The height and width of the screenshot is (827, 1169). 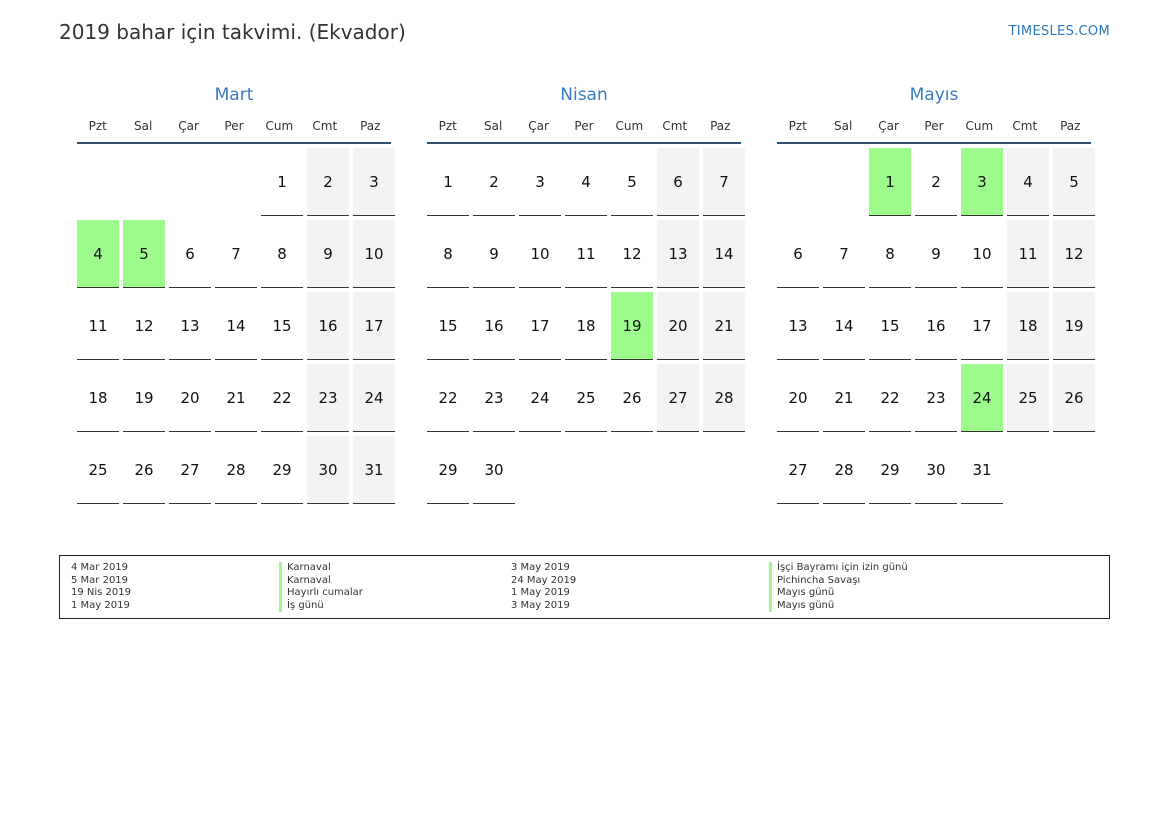 What do you see at coordinates (632, 326) in the screenshot?
I see `holiday-day-cell: 19` at bounding box center [632, 326].